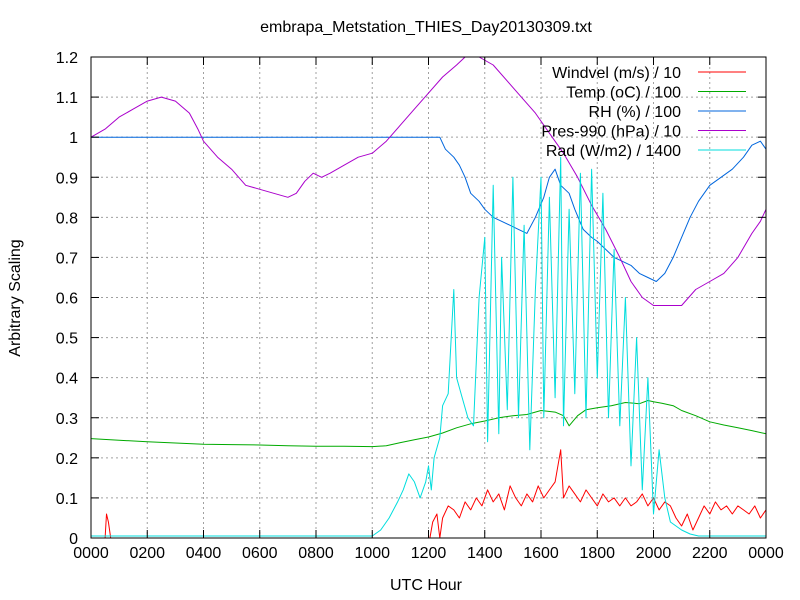 The width and height of the screenshot is (800, 600). I want to click on chart-title: embrapa_Metstation_THIES_Day20130309.txt, so click(426, 27).